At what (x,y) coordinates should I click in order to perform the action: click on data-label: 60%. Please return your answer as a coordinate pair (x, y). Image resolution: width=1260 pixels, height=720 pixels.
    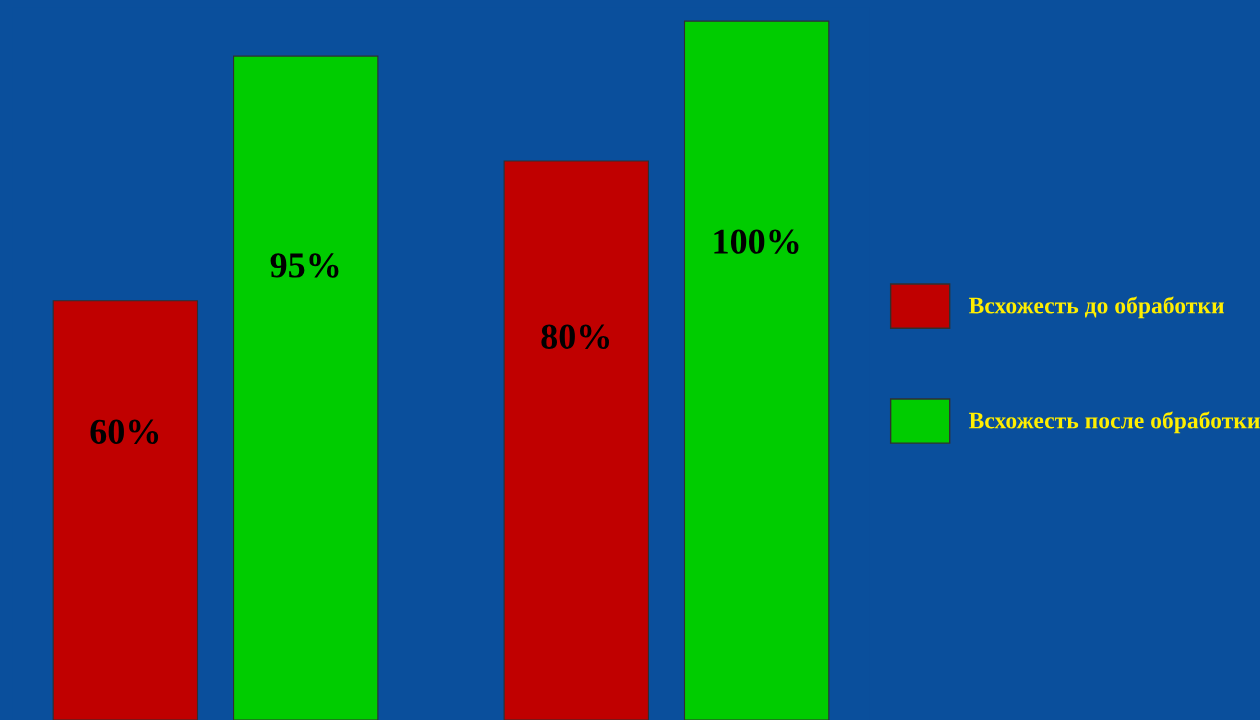
    Looking at the image, I should click on (124, 432).